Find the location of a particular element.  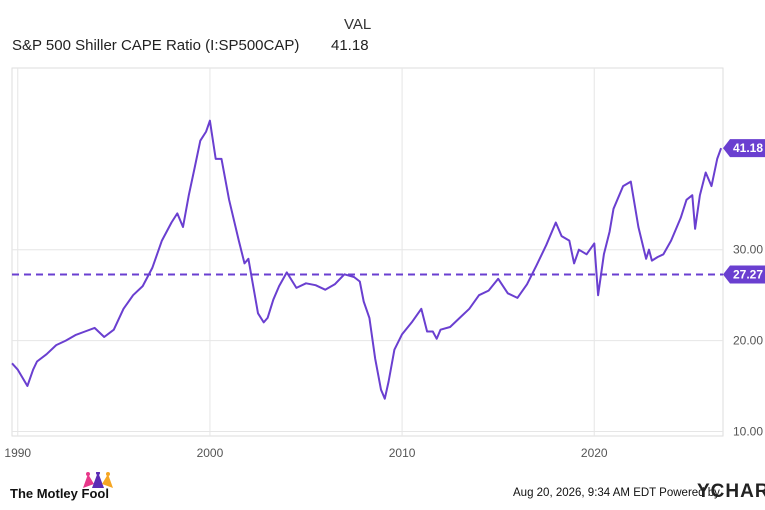

y-axis: 10.00 20.00 30.00 is located at coordinates (748, 341).